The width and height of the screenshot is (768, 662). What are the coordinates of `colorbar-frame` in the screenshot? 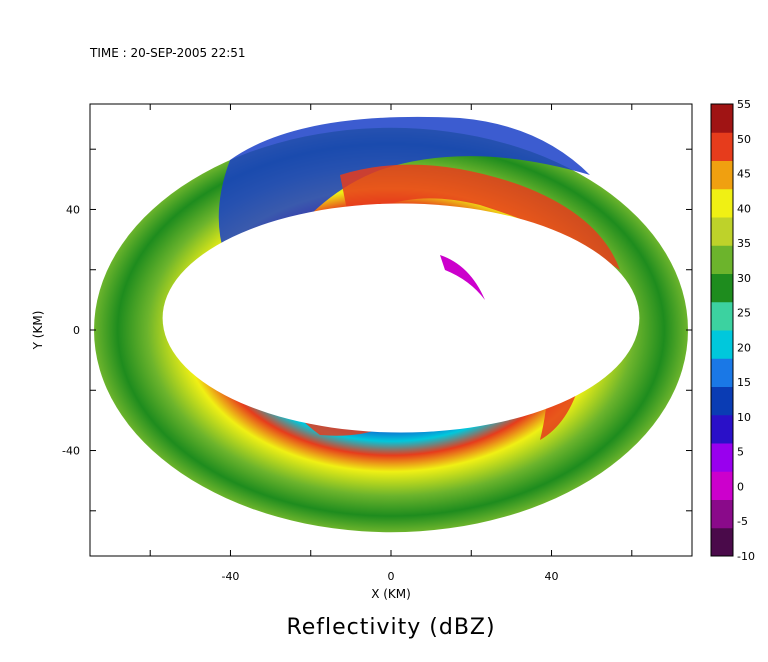 It's located at (722, 330).